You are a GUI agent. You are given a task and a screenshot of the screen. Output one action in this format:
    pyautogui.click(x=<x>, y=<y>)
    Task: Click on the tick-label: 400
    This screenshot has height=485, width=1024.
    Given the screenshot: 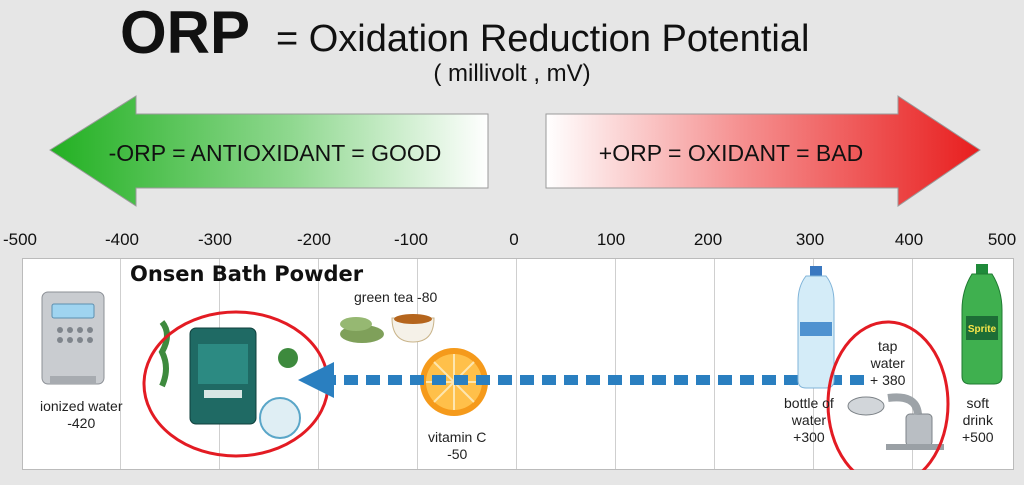 What is the action you would take?
    pyautogui.click(x=909, y=239)
    